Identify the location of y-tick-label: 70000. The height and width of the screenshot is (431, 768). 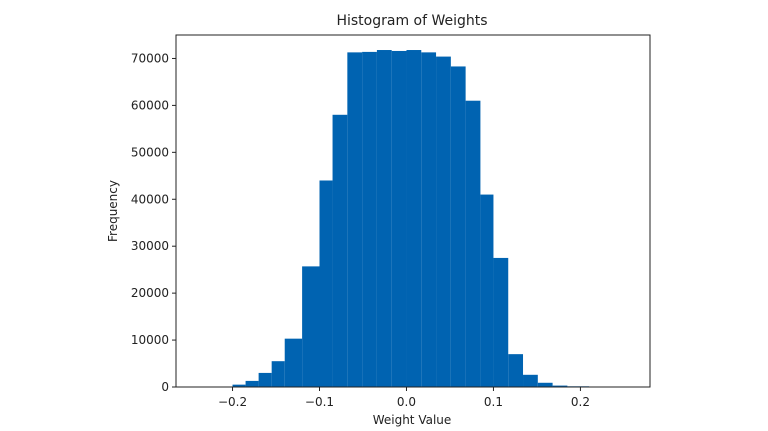
(150, 58).